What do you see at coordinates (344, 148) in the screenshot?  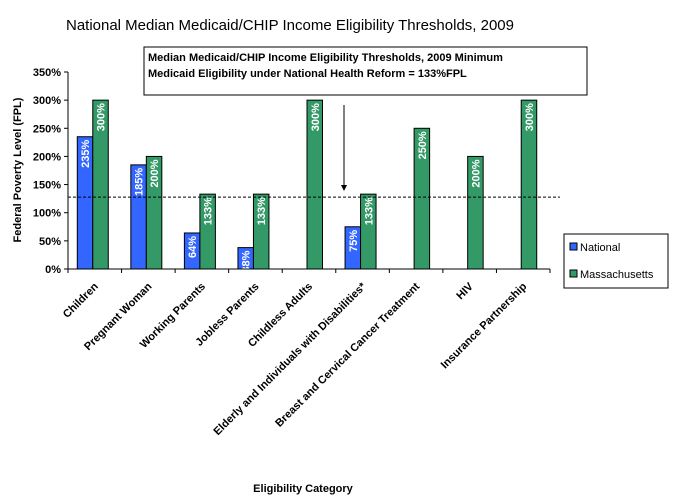 I see `arrow-icon` at bounding box center [344, 148].